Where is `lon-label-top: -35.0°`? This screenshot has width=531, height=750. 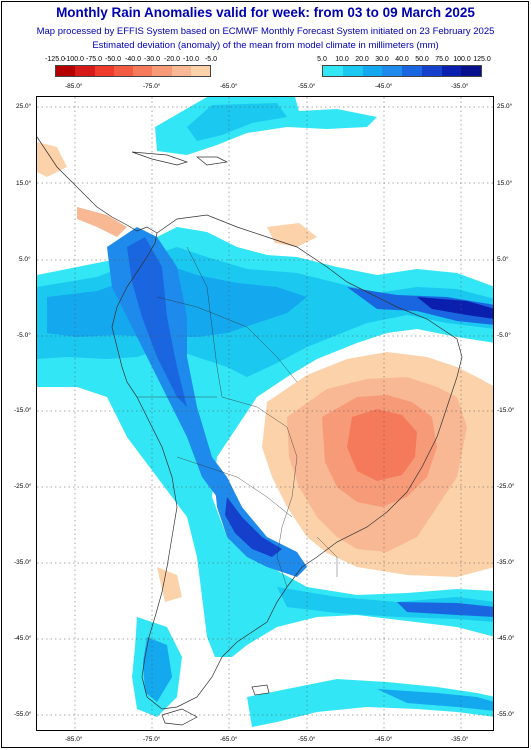
lon-label-top: -35.0° is located at coordinates (460, 86).